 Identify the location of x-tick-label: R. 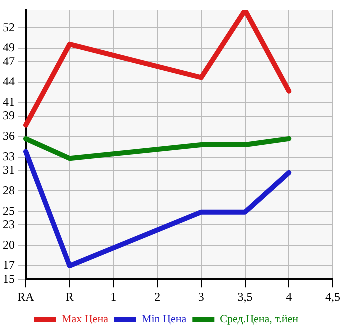
(70, 297).